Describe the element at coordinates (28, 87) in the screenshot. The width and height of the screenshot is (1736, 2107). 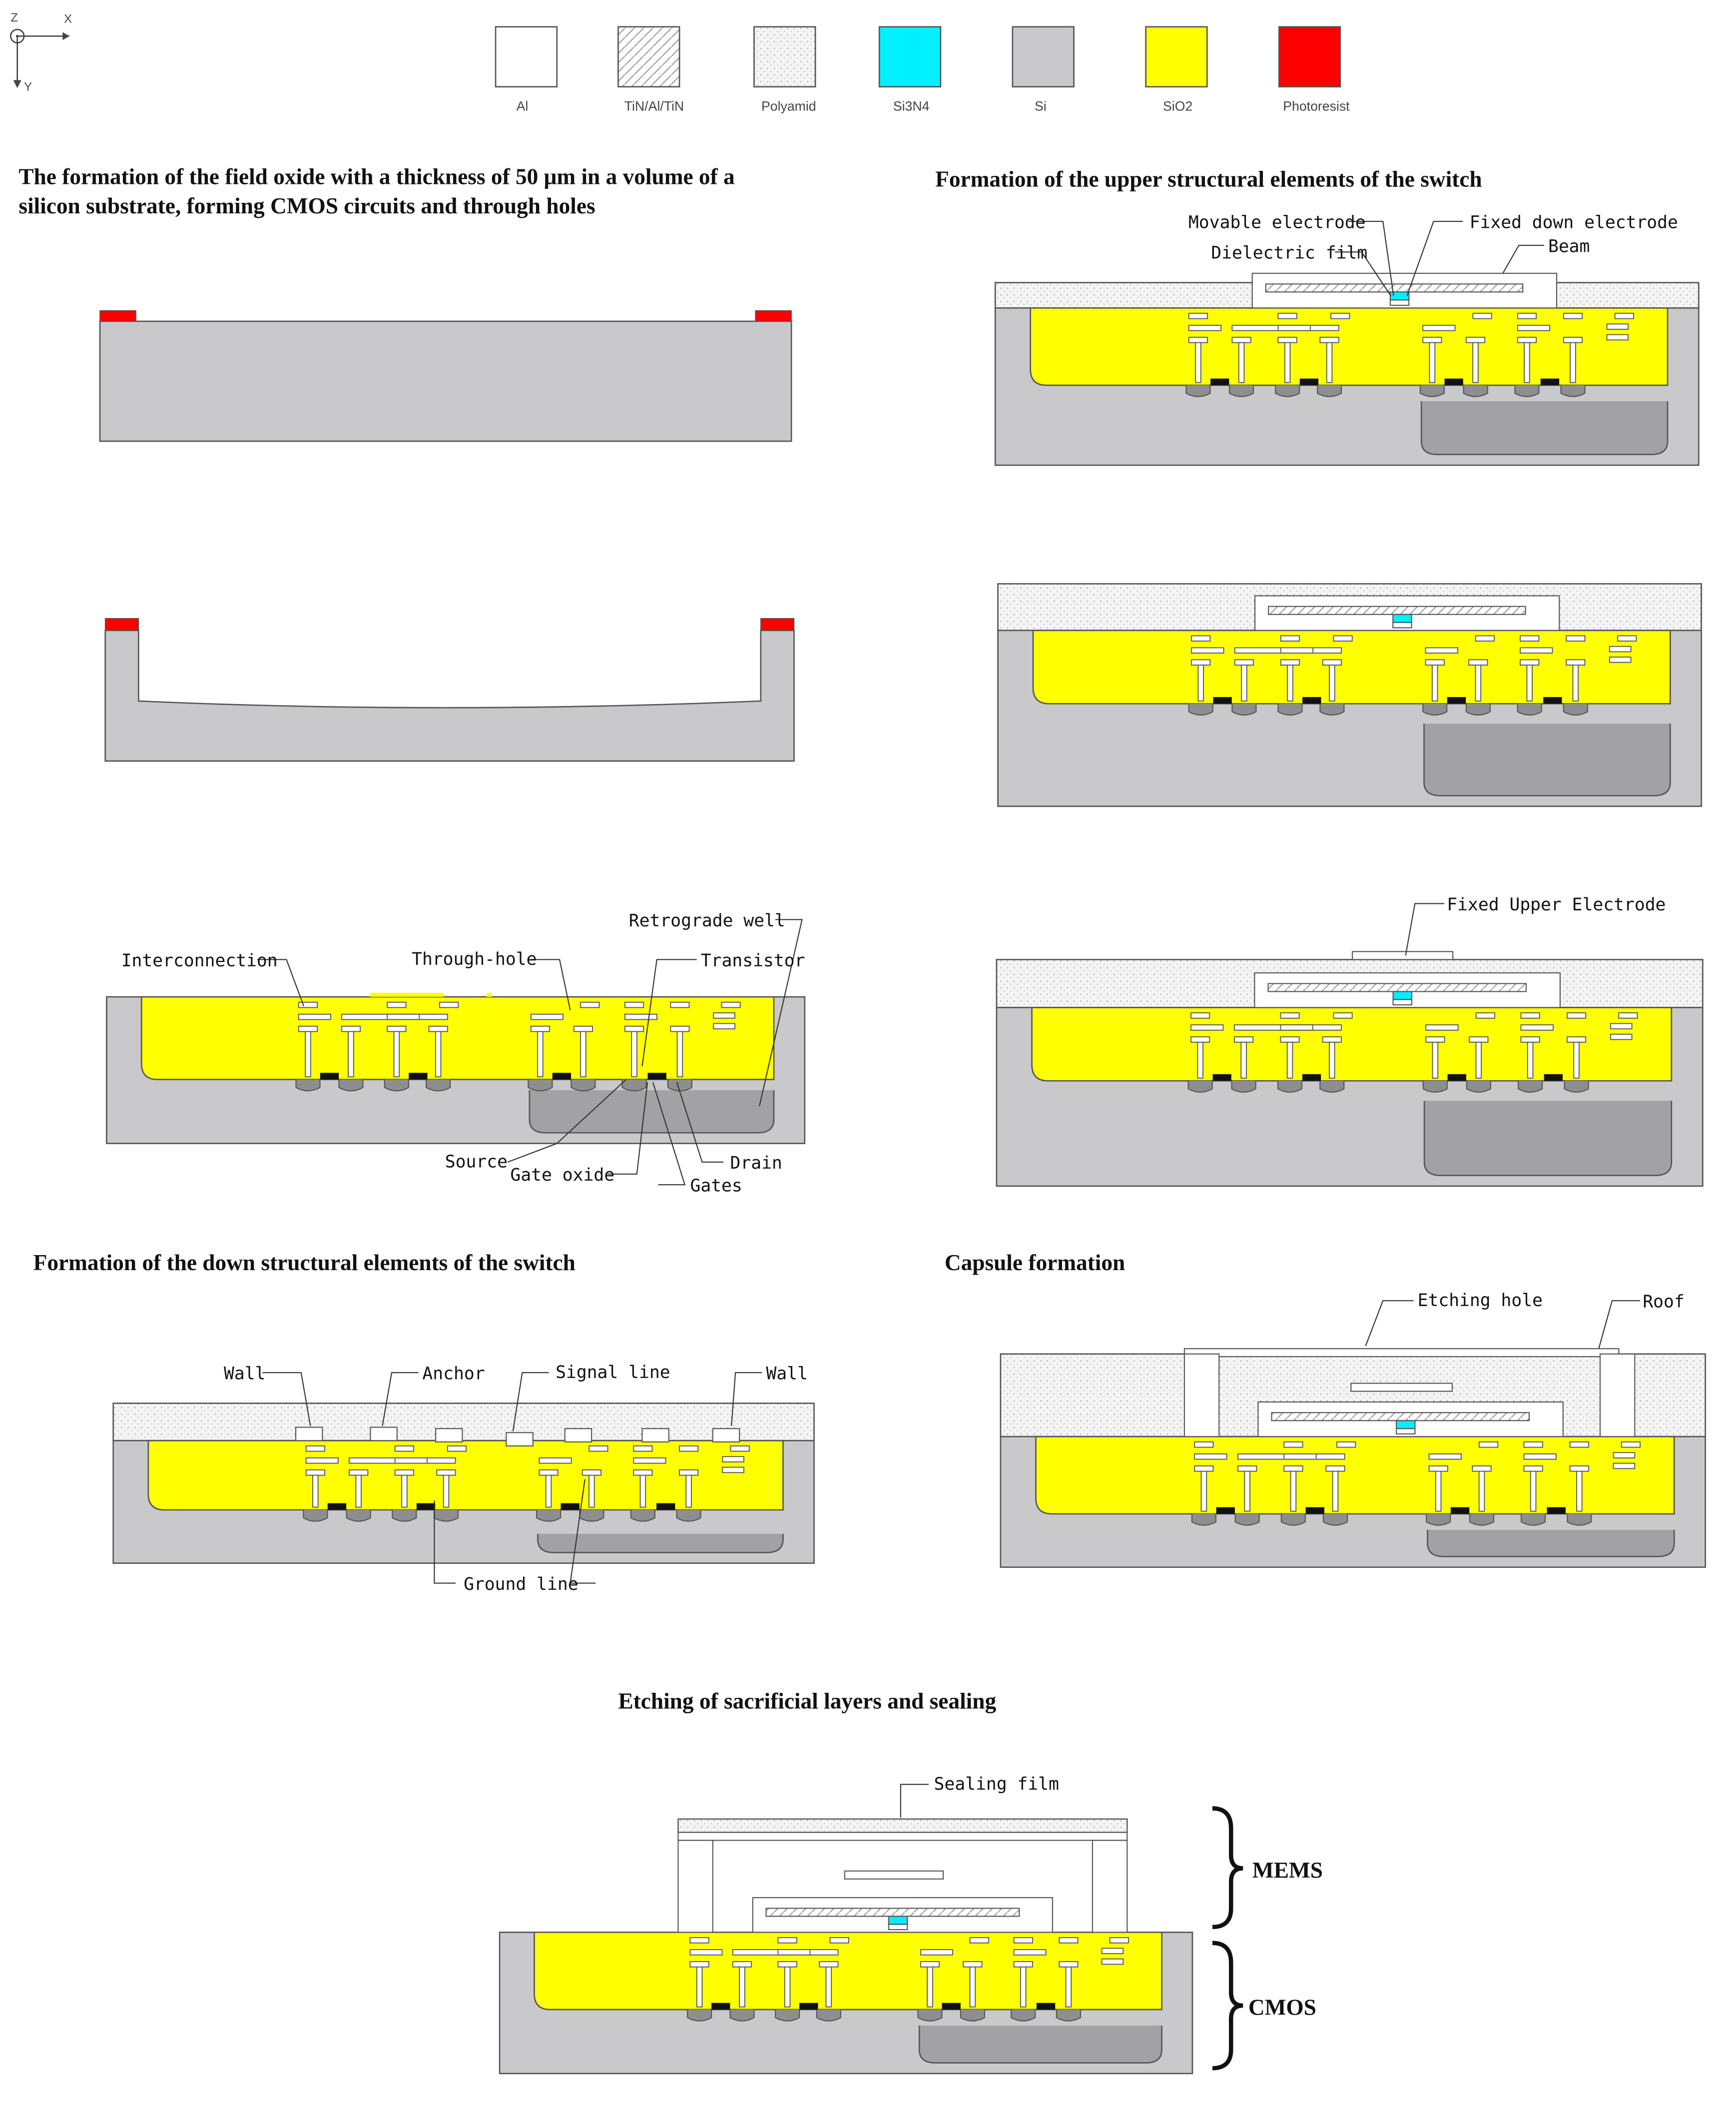
I see `axis-y-label: Y` at that location.